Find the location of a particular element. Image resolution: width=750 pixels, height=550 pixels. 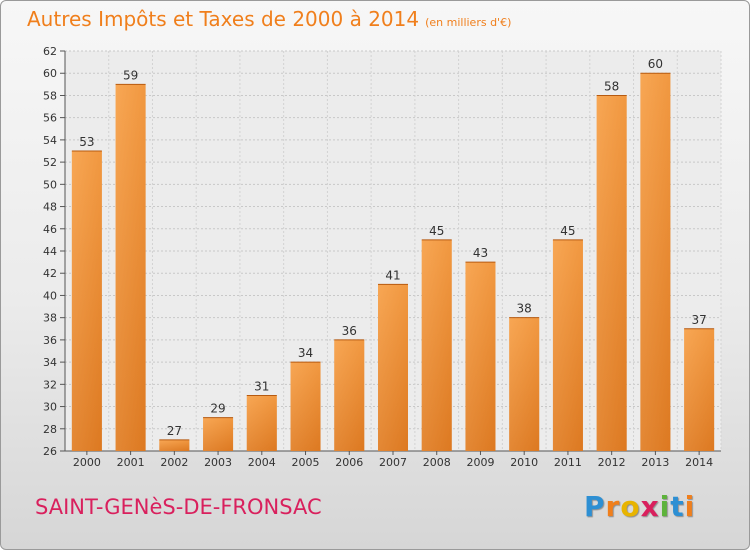

bar-value-label: 41 is located at coordinates (392, 275).